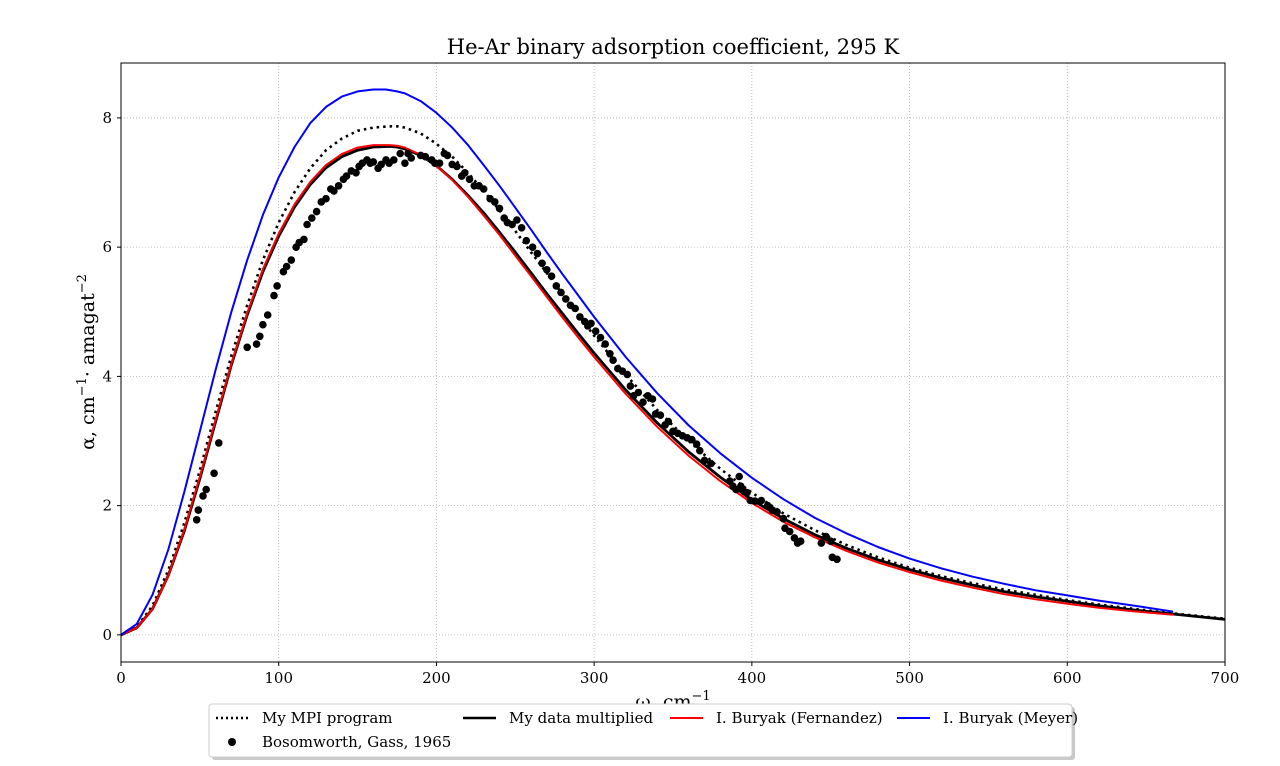 This screenshot has width=1280, height=766. What do you see at coordinates (799, 718) in the screenshot?
I see `legend-label-fernandez: I. Buryak (Fernandez)` at bounding box center [799, 718].